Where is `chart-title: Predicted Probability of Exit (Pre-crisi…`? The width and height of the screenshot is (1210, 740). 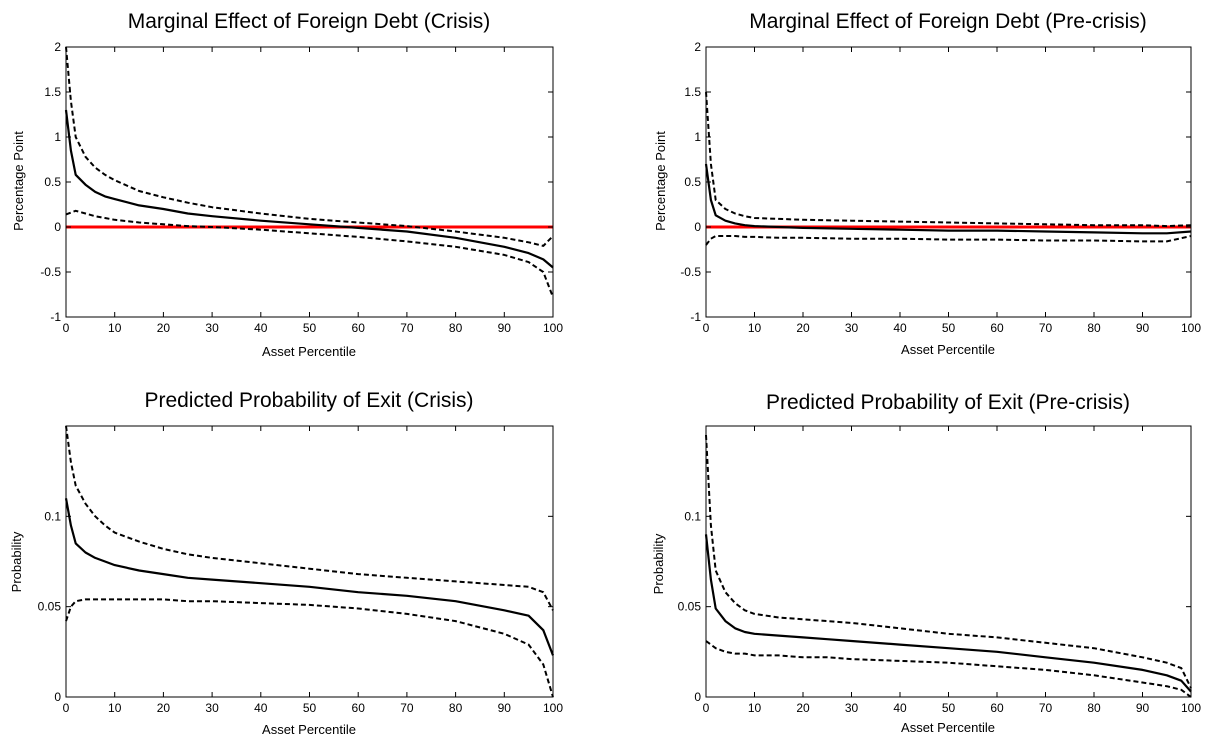
chart-title: Predicted Probability of Exit (Pre-crisi… is located at coordinates (948, 402).